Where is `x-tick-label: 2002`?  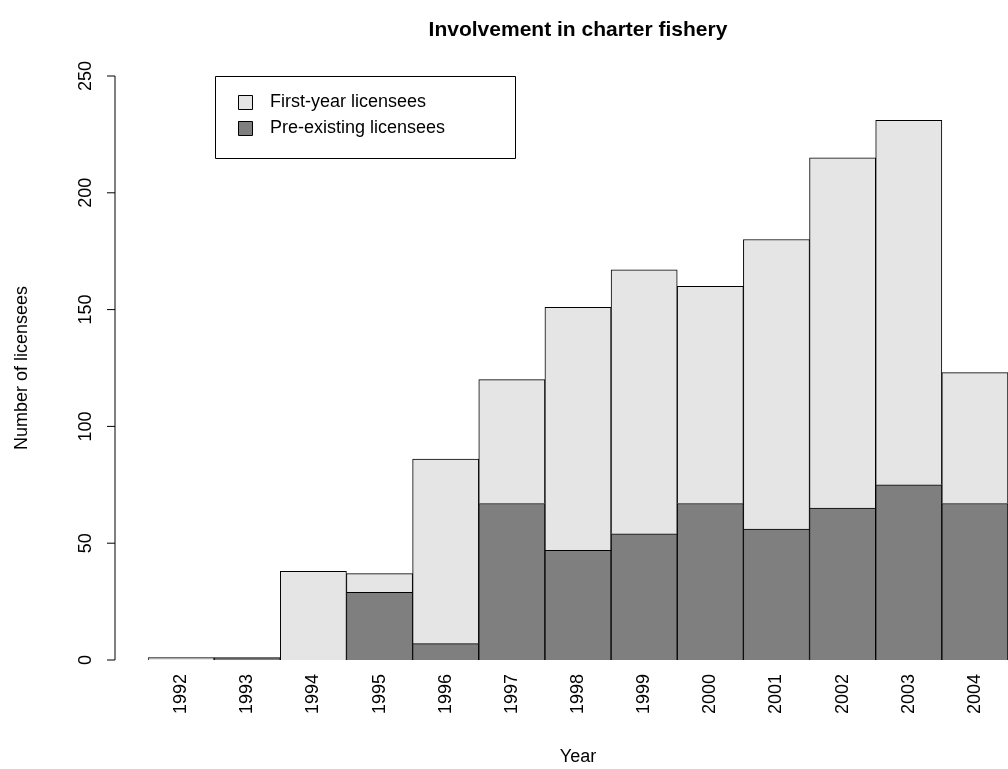 x-tick-label: 2002 is located at coordinates (841, 694).